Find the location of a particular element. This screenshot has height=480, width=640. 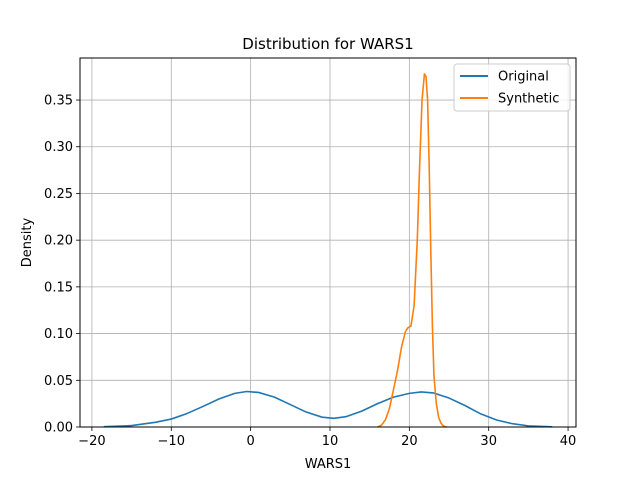

y-tick-label: 0.10 is located at coordinates (58, 334).